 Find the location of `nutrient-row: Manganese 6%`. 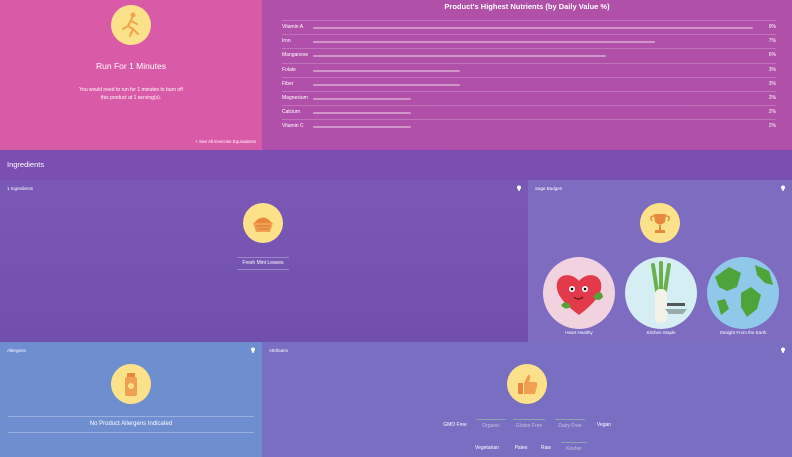

nutrient-row: Manganese 6% is located at coordinates (529, 55).